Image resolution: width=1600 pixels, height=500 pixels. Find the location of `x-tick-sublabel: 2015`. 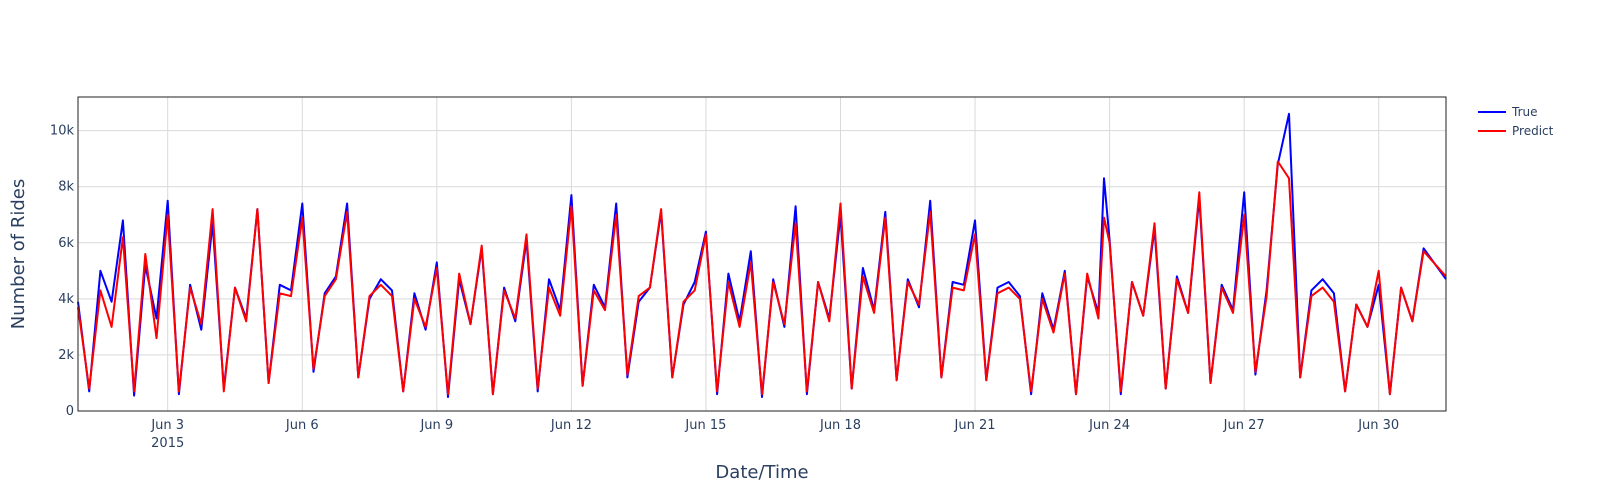

x-tick-sublabel: 2015 is located at coordinates (167, 443).